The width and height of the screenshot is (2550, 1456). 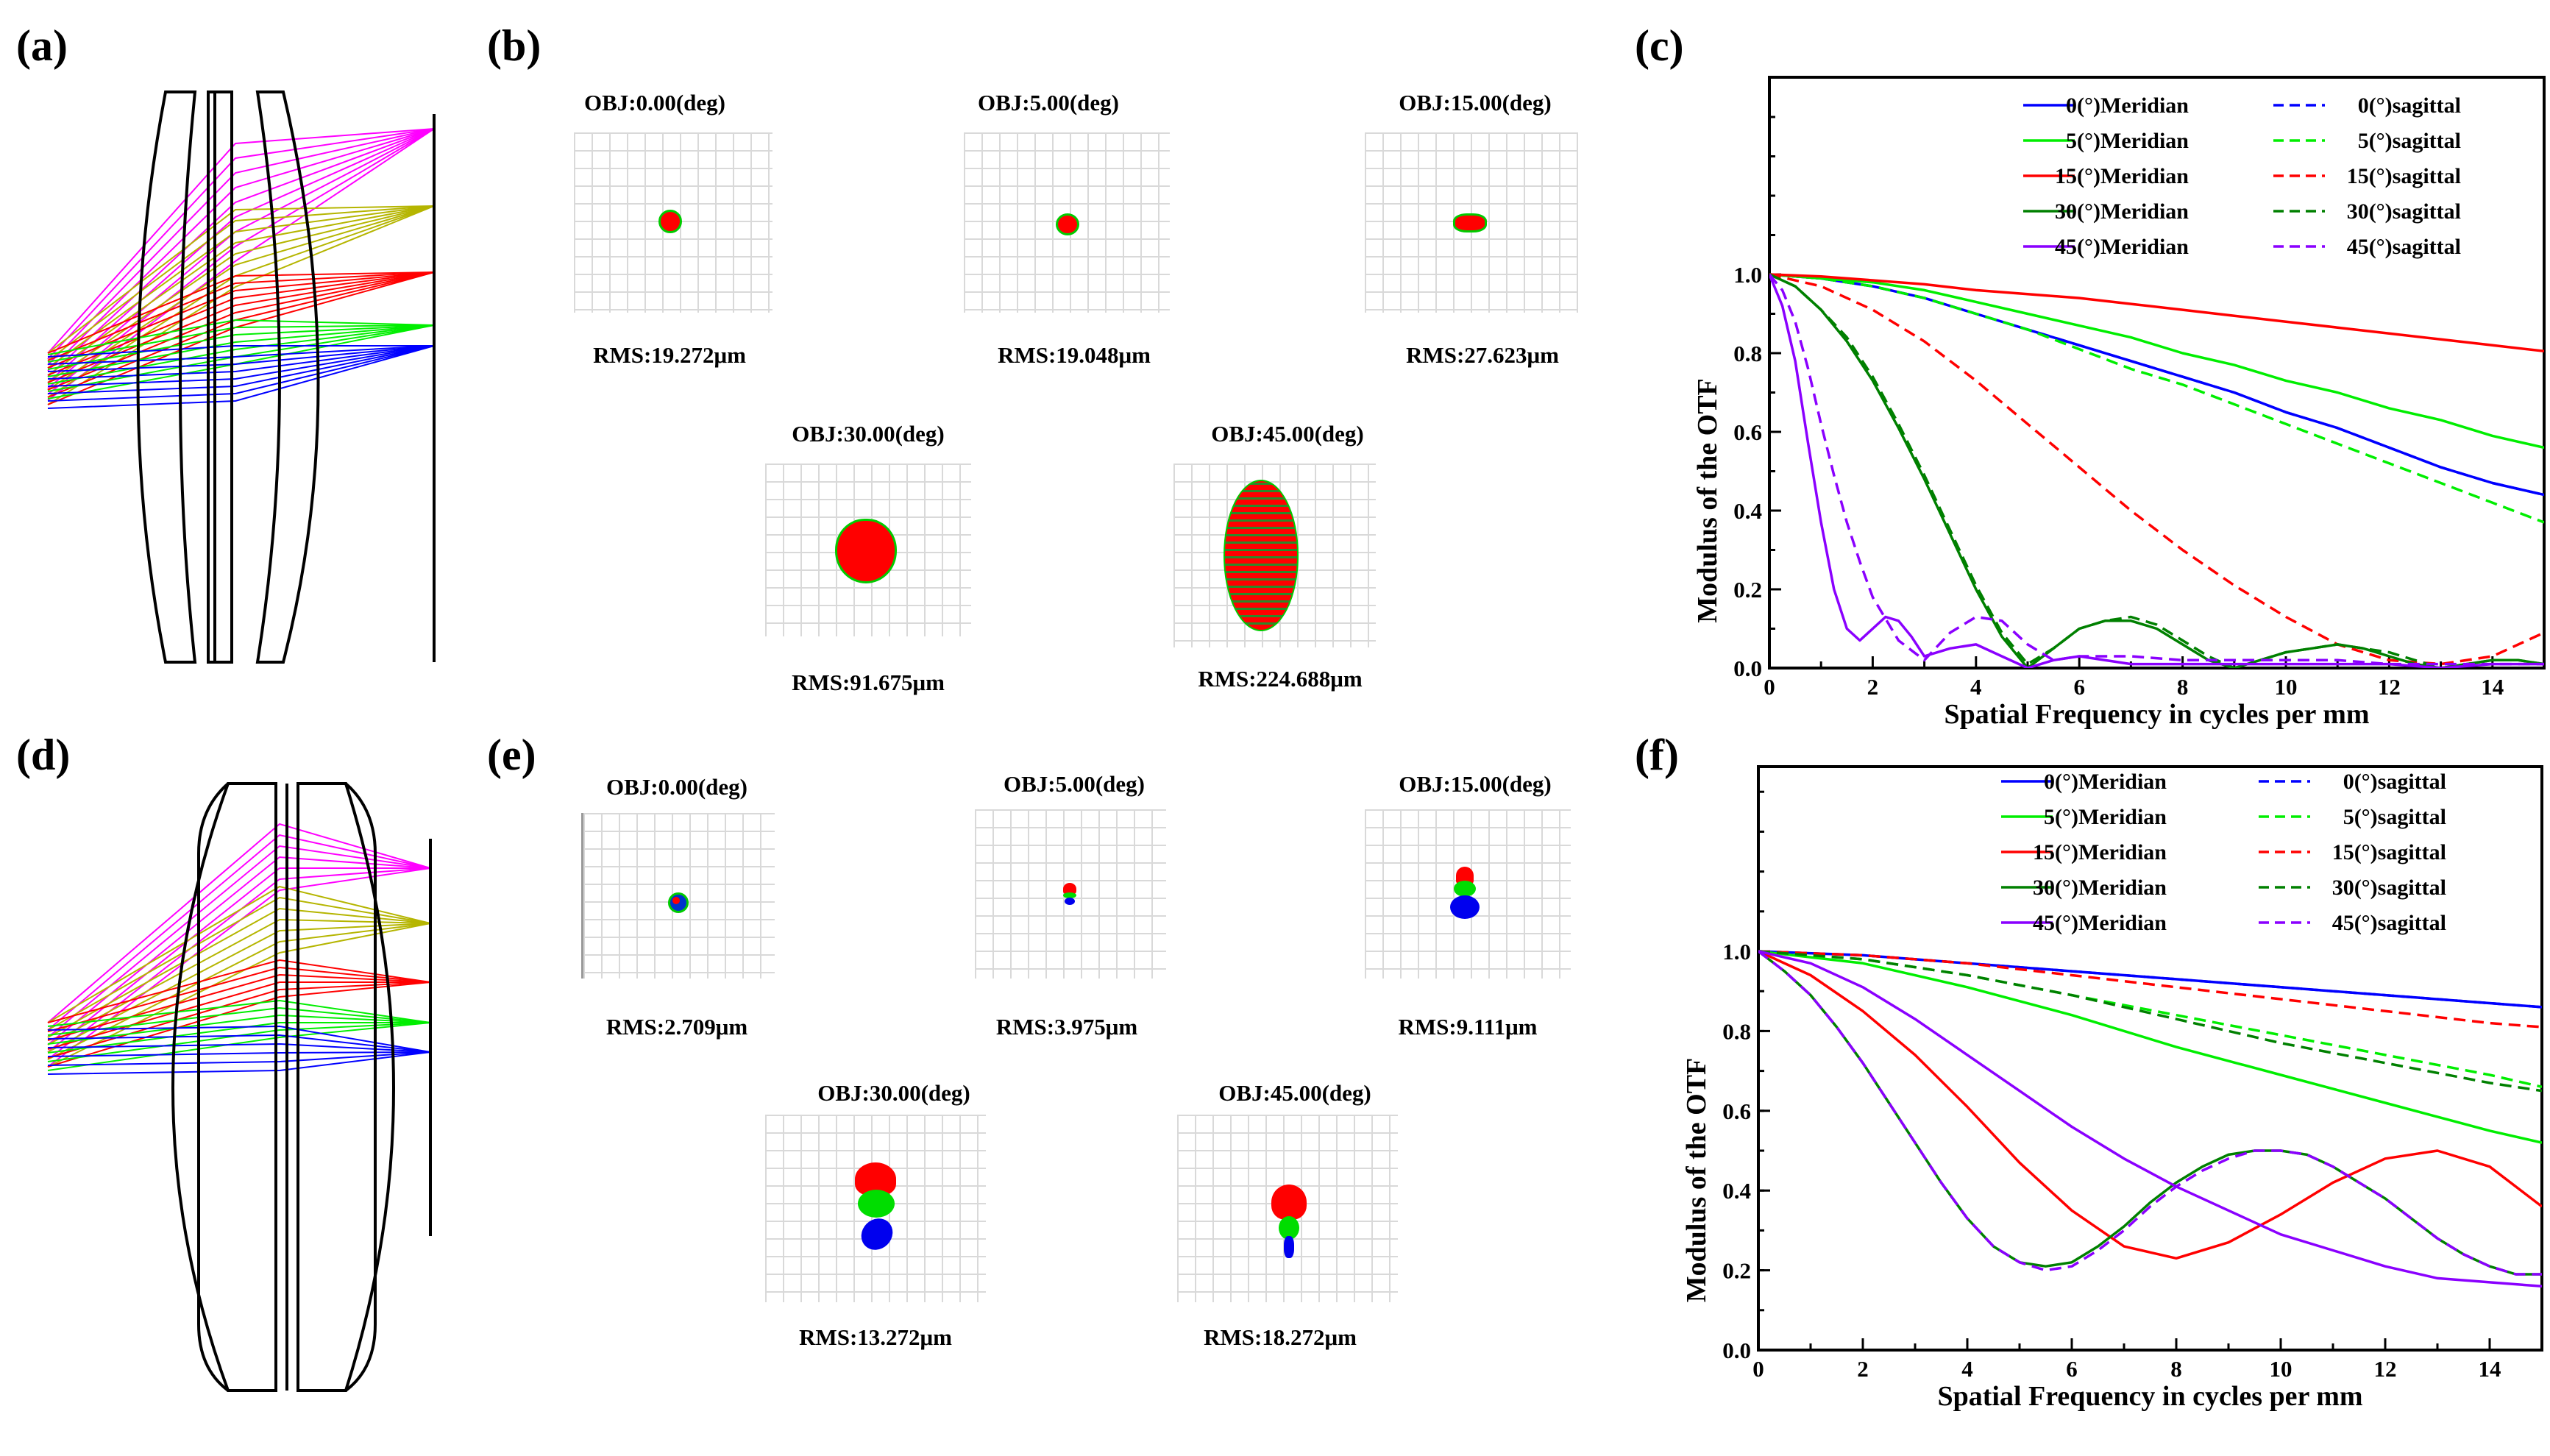 I want to click on legend-label-c: 0(°)sagittal, so click(x=2409, y=106).